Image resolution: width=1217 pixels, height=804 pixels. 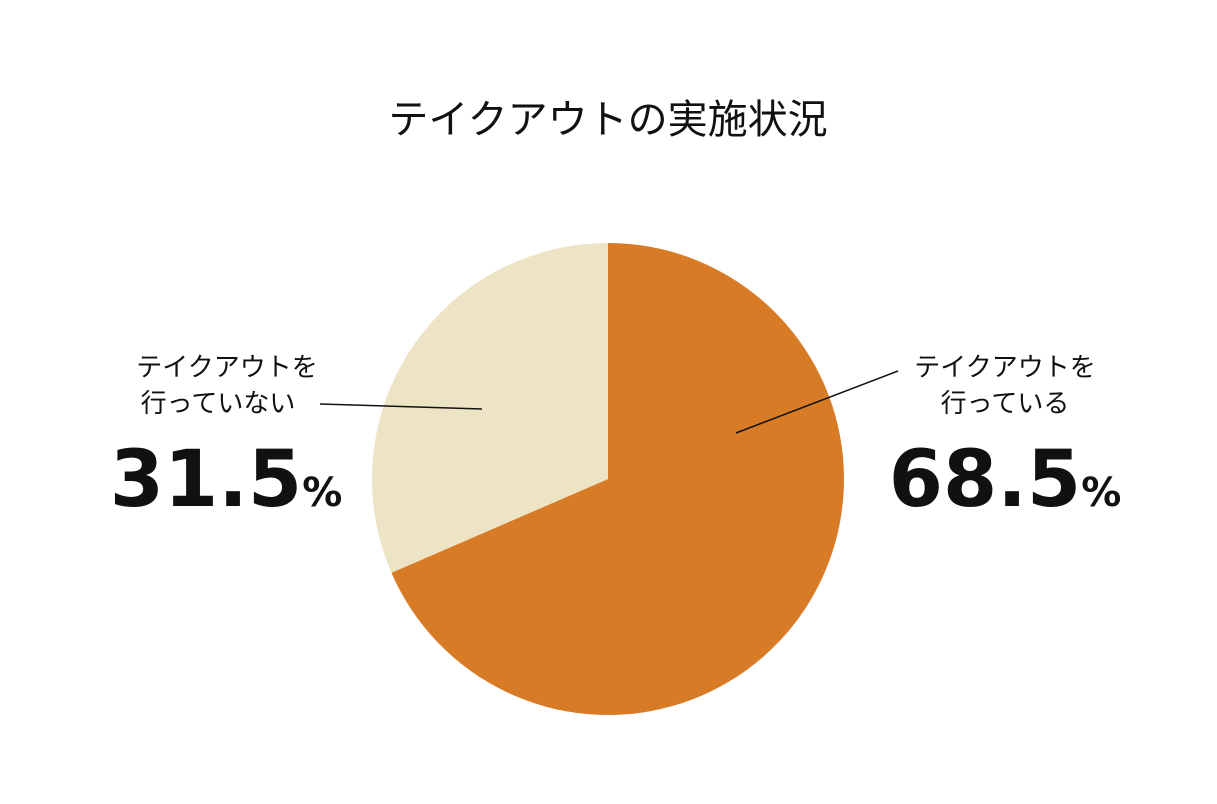 What do you see at coordinates (218, 404) in the screenshot?
I see `slice-label-line-2: 行っていない` at bounding box center [218, 404].